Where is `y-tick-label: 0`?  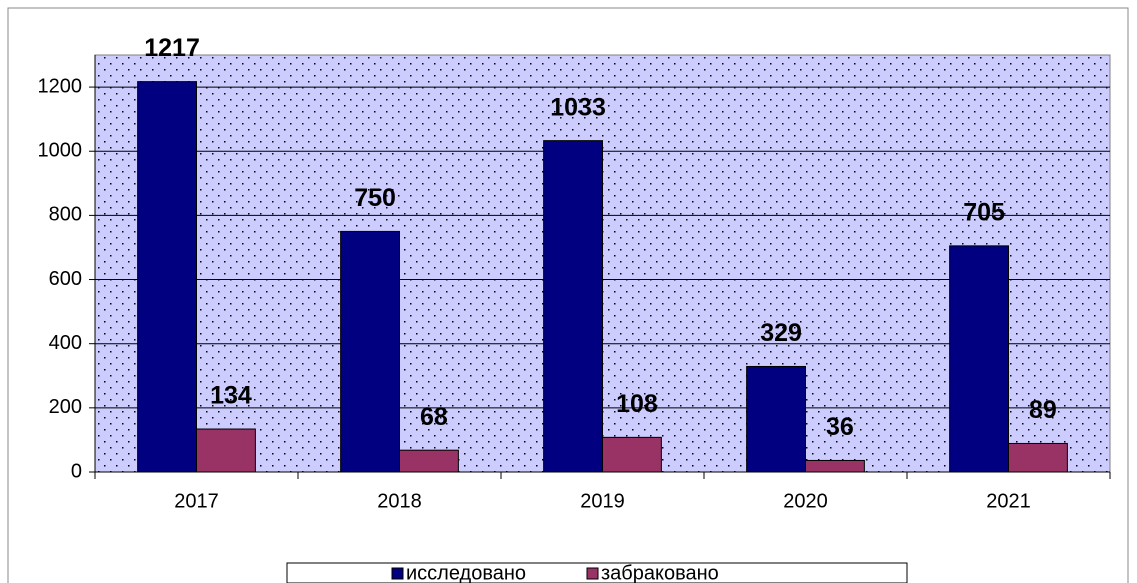 y-tick-label: 0 is located at coordinates (76, 471).